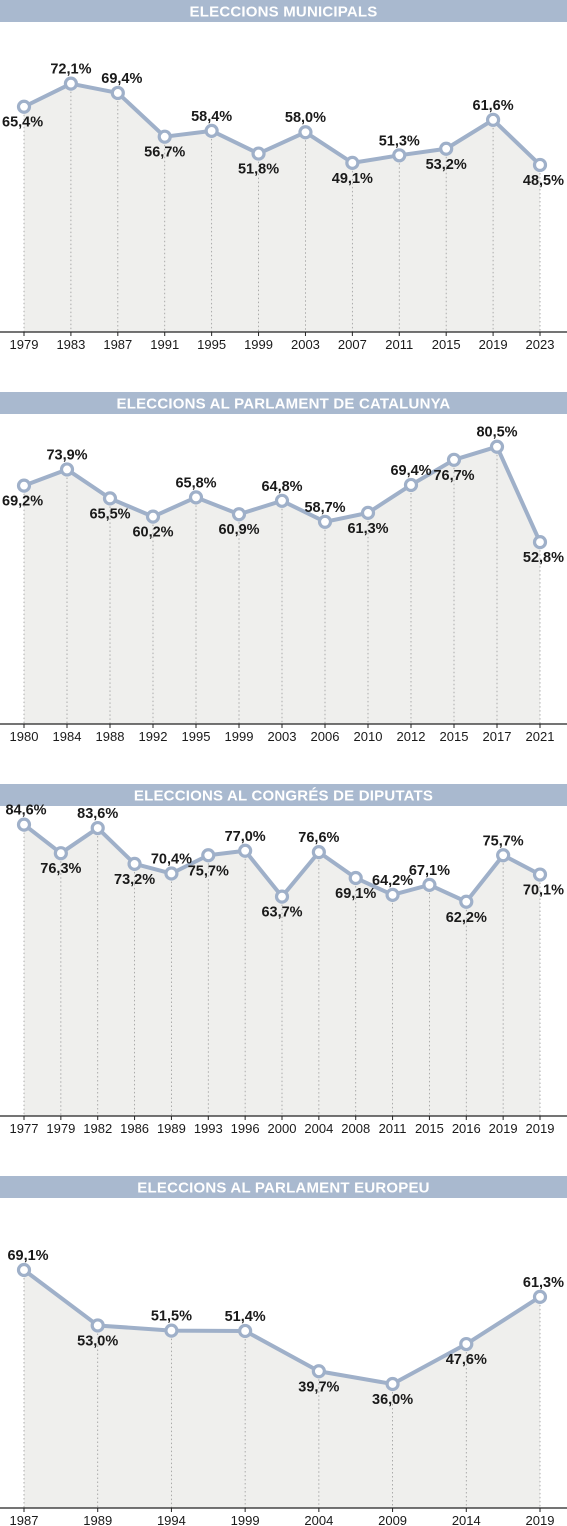 The width and height of the screenshot is (567, 1526). Describe the element at coordinates (352, 179) in the screenshot. I see `data-label: 49,1%` at that location.